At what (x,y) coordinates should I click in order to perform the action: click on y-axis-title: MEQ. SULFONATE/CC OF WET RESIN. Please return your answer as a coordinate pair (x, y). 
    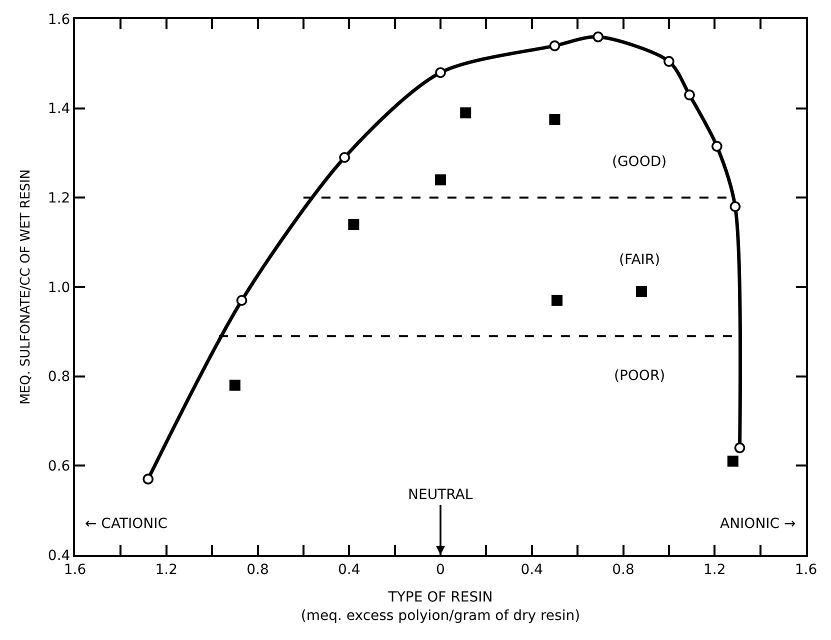
    Looking at the image, I should click on (26, 287).